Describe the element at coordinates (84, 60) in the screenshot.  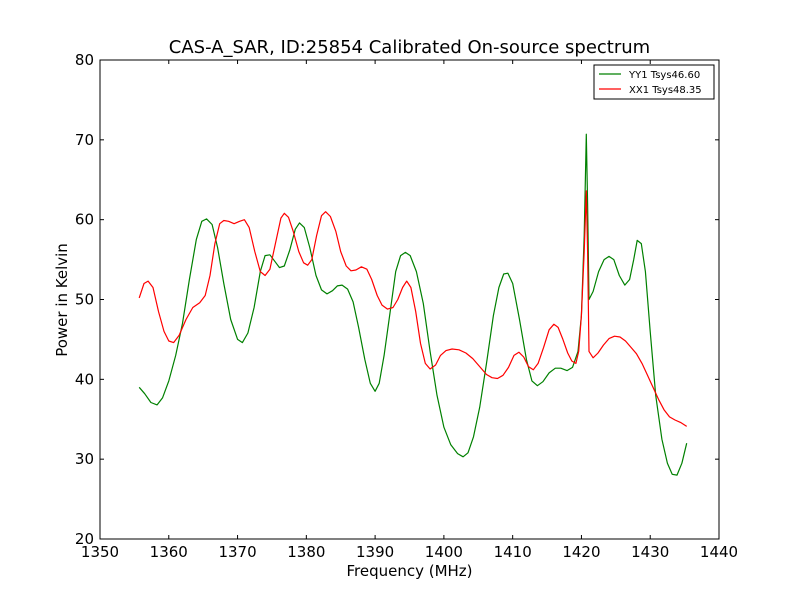
I see `y-tick-label: 80` at that location.